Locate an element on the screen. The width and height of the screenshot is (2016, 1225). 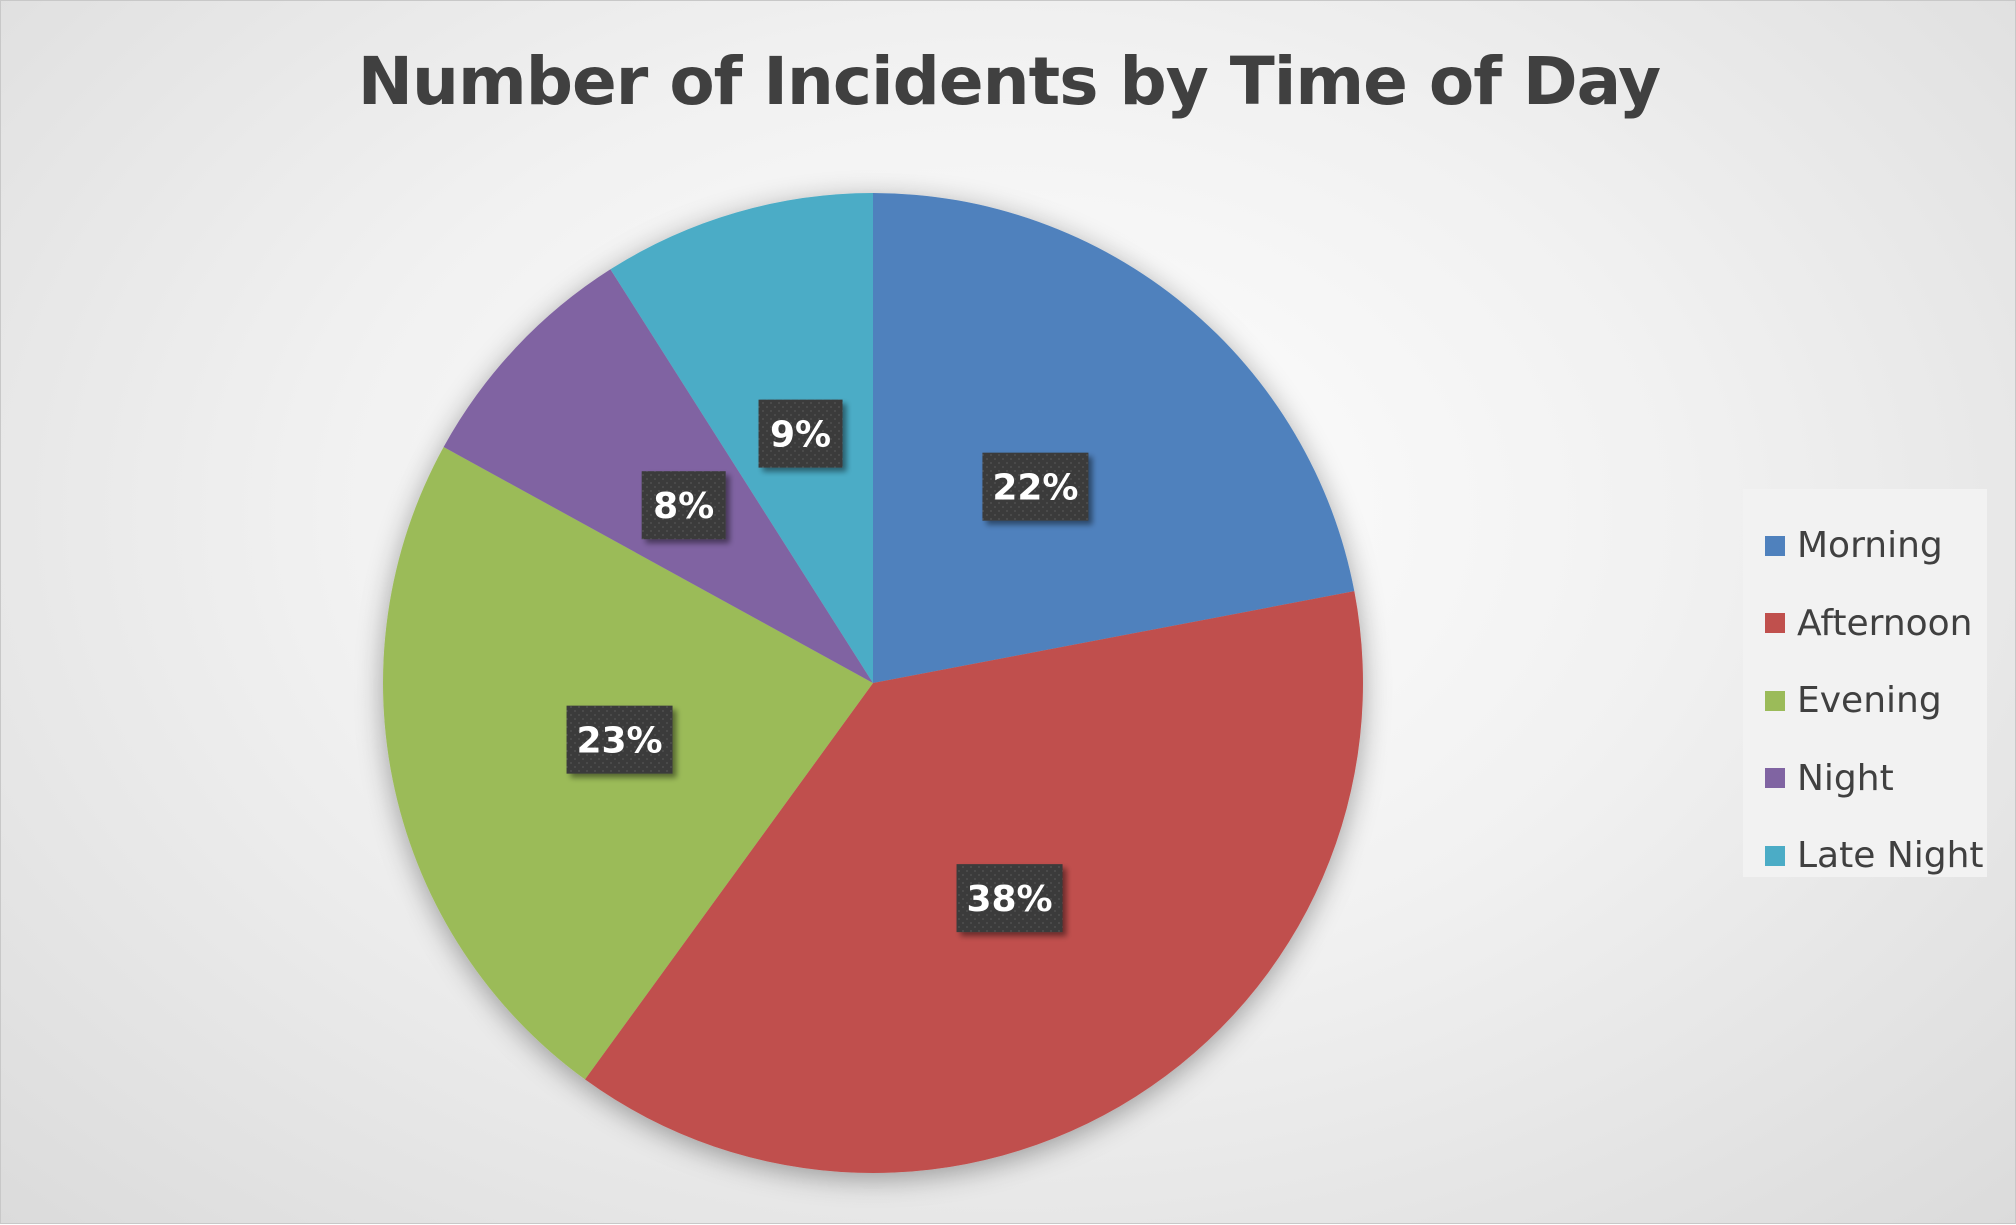
data-label-evening: 23% is located at coordinates (619, 739).